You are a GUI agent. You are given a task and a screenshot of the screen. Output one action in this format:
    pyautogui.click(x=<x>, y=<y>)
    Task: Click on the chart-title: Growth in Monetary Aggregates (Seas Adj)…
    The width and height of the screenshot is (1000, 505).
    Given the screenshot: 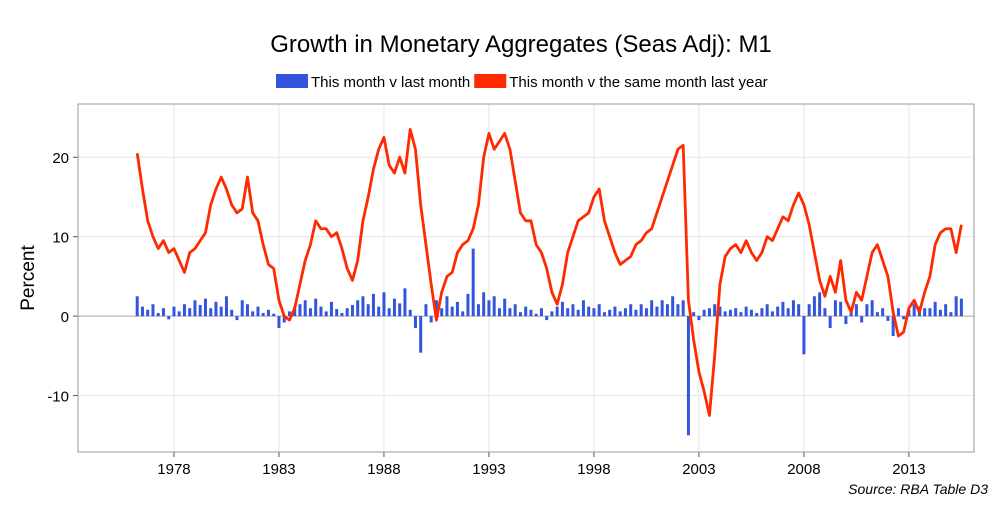 What is the action you would take?
    pyautogui.click(x=521, y=44)
    